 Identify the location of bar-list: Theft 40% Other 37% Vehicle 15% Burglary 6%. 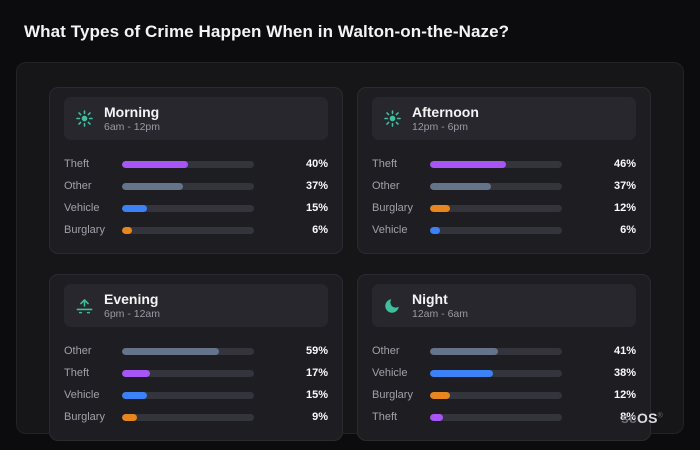
(196, 197).